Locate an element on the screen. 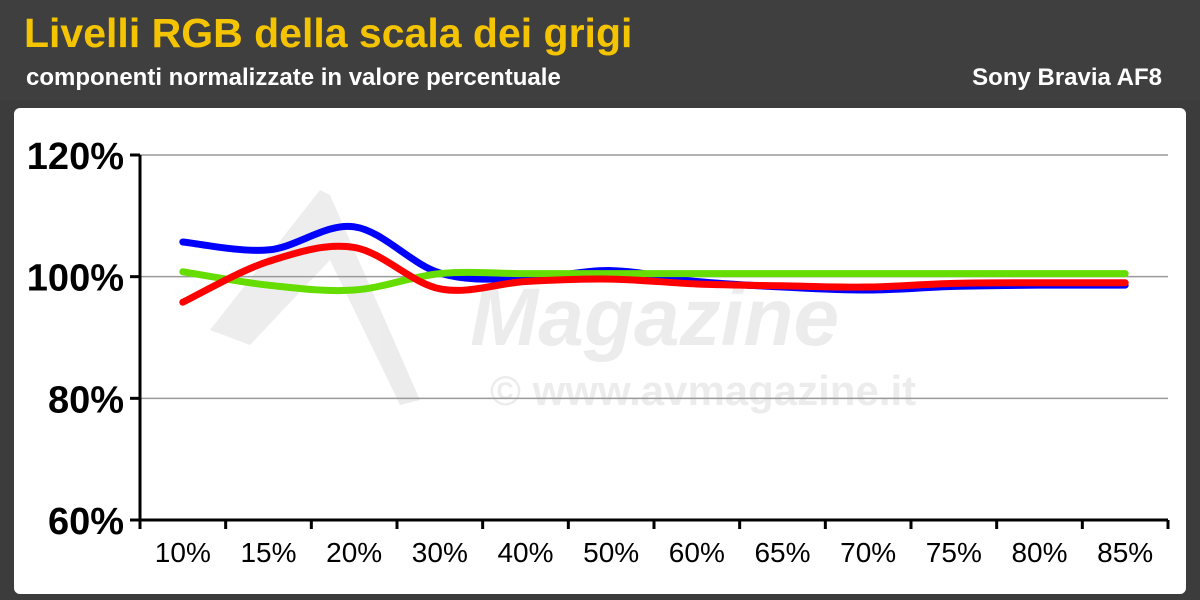  series-line-red is located at coordinates (654, 274).